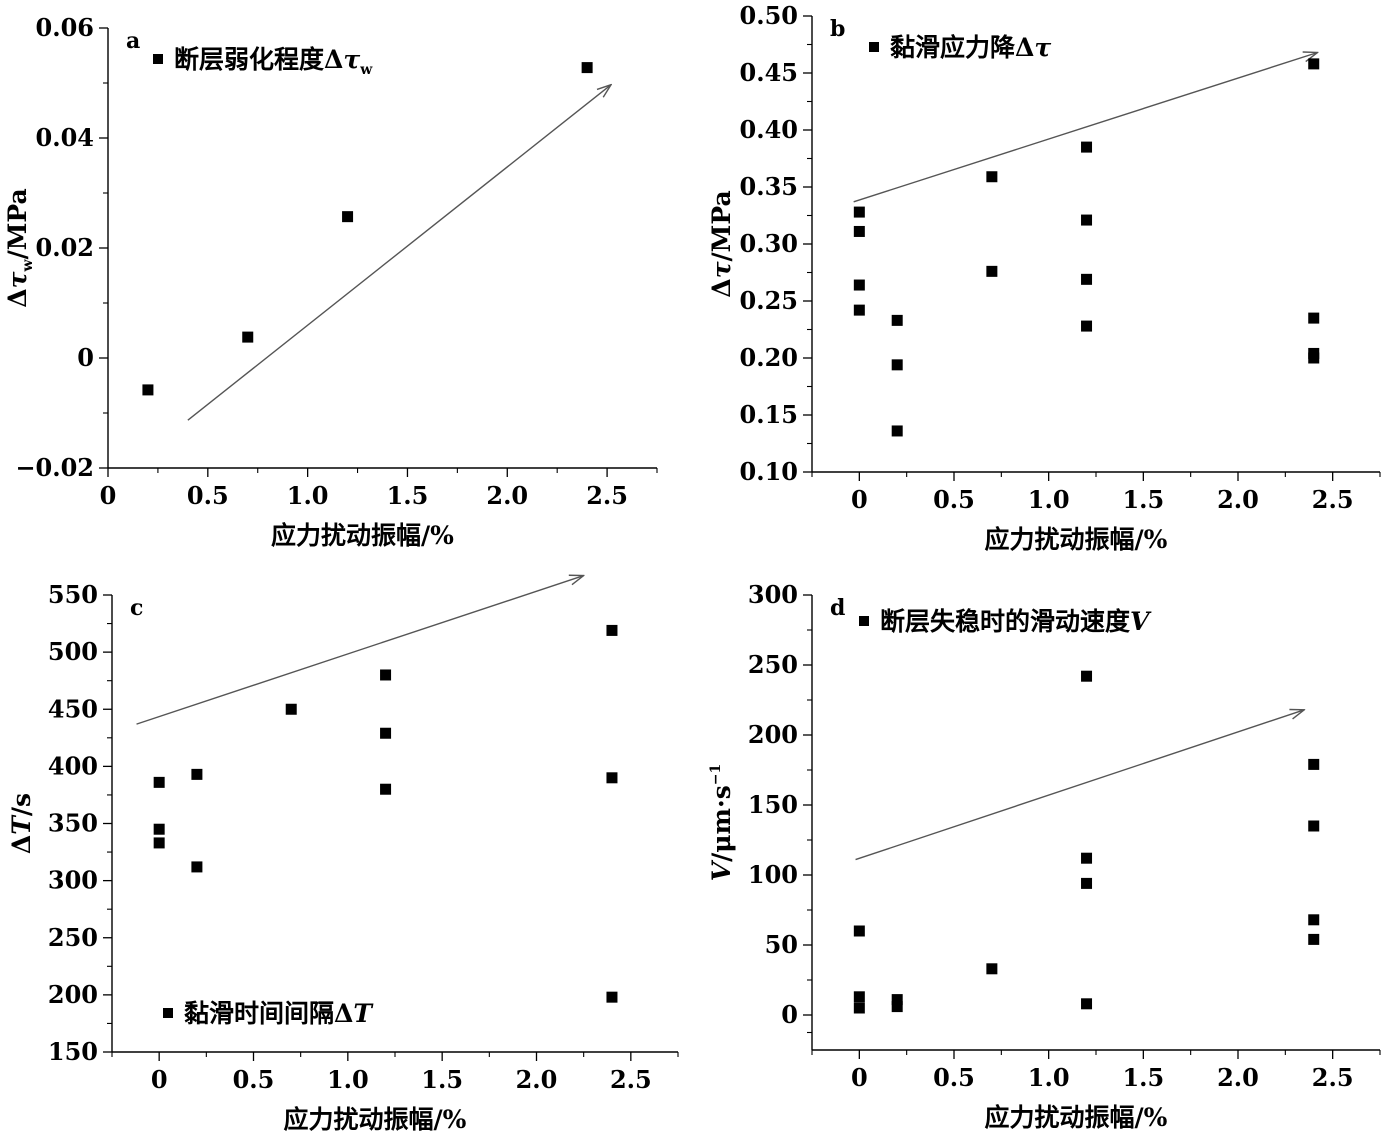  What do you see at coordinates (73, 651) in the screenshot?
I see `y-tick-label: 500` at bounding box center [73, 651].